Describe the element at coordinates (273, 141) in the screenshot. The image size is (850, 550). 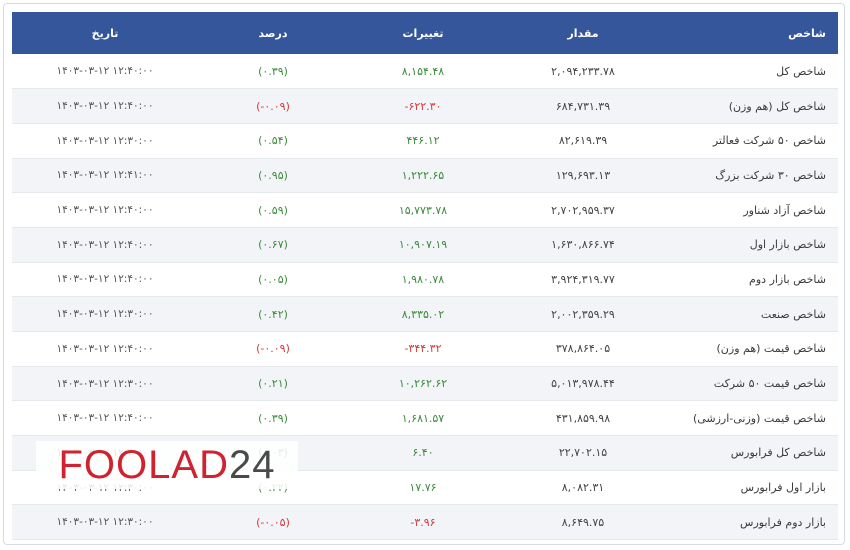
I see `index-percent-cell: (۰.۵۴)` at that location.